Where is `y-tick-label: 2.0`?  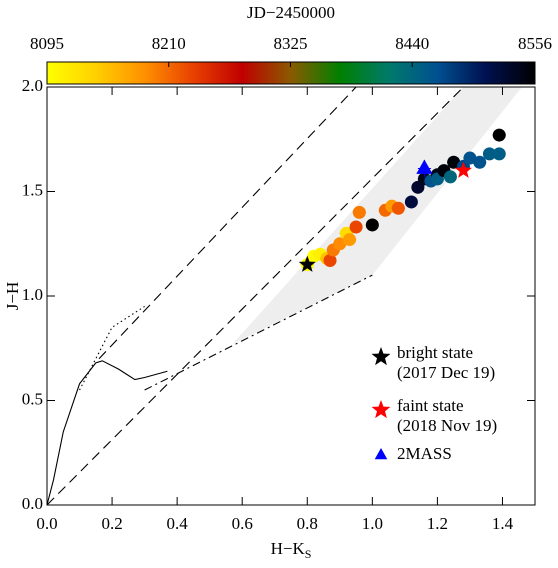 y-tick-label: 2.0 is located at coordinates (32, 85).